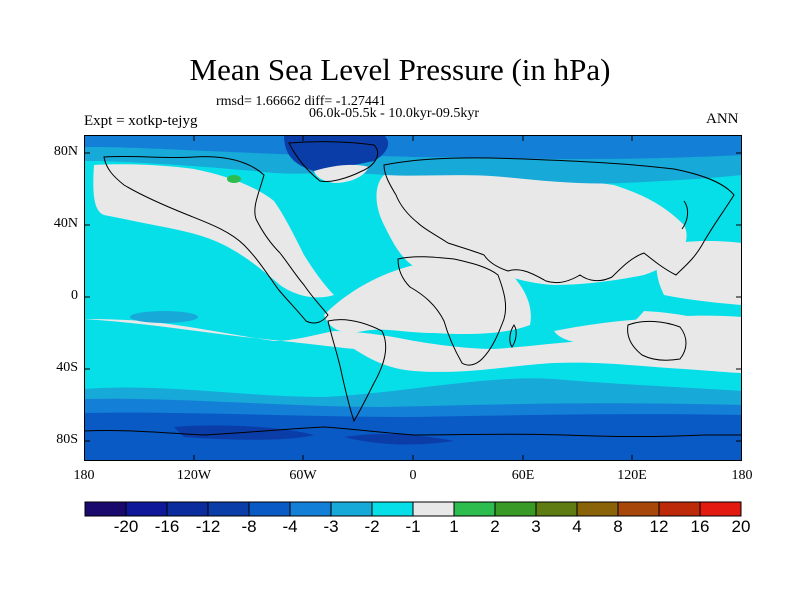 This screenshot has width=800, height=600. I want to click on colorbar-label: -8, so click(249, 526).